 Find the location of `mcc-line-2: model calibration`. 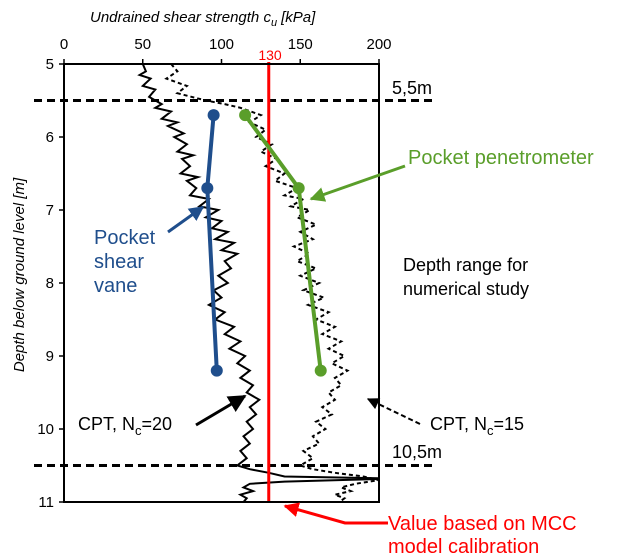

mcc-line-2: model calibration is located at coordinates (463, 546).